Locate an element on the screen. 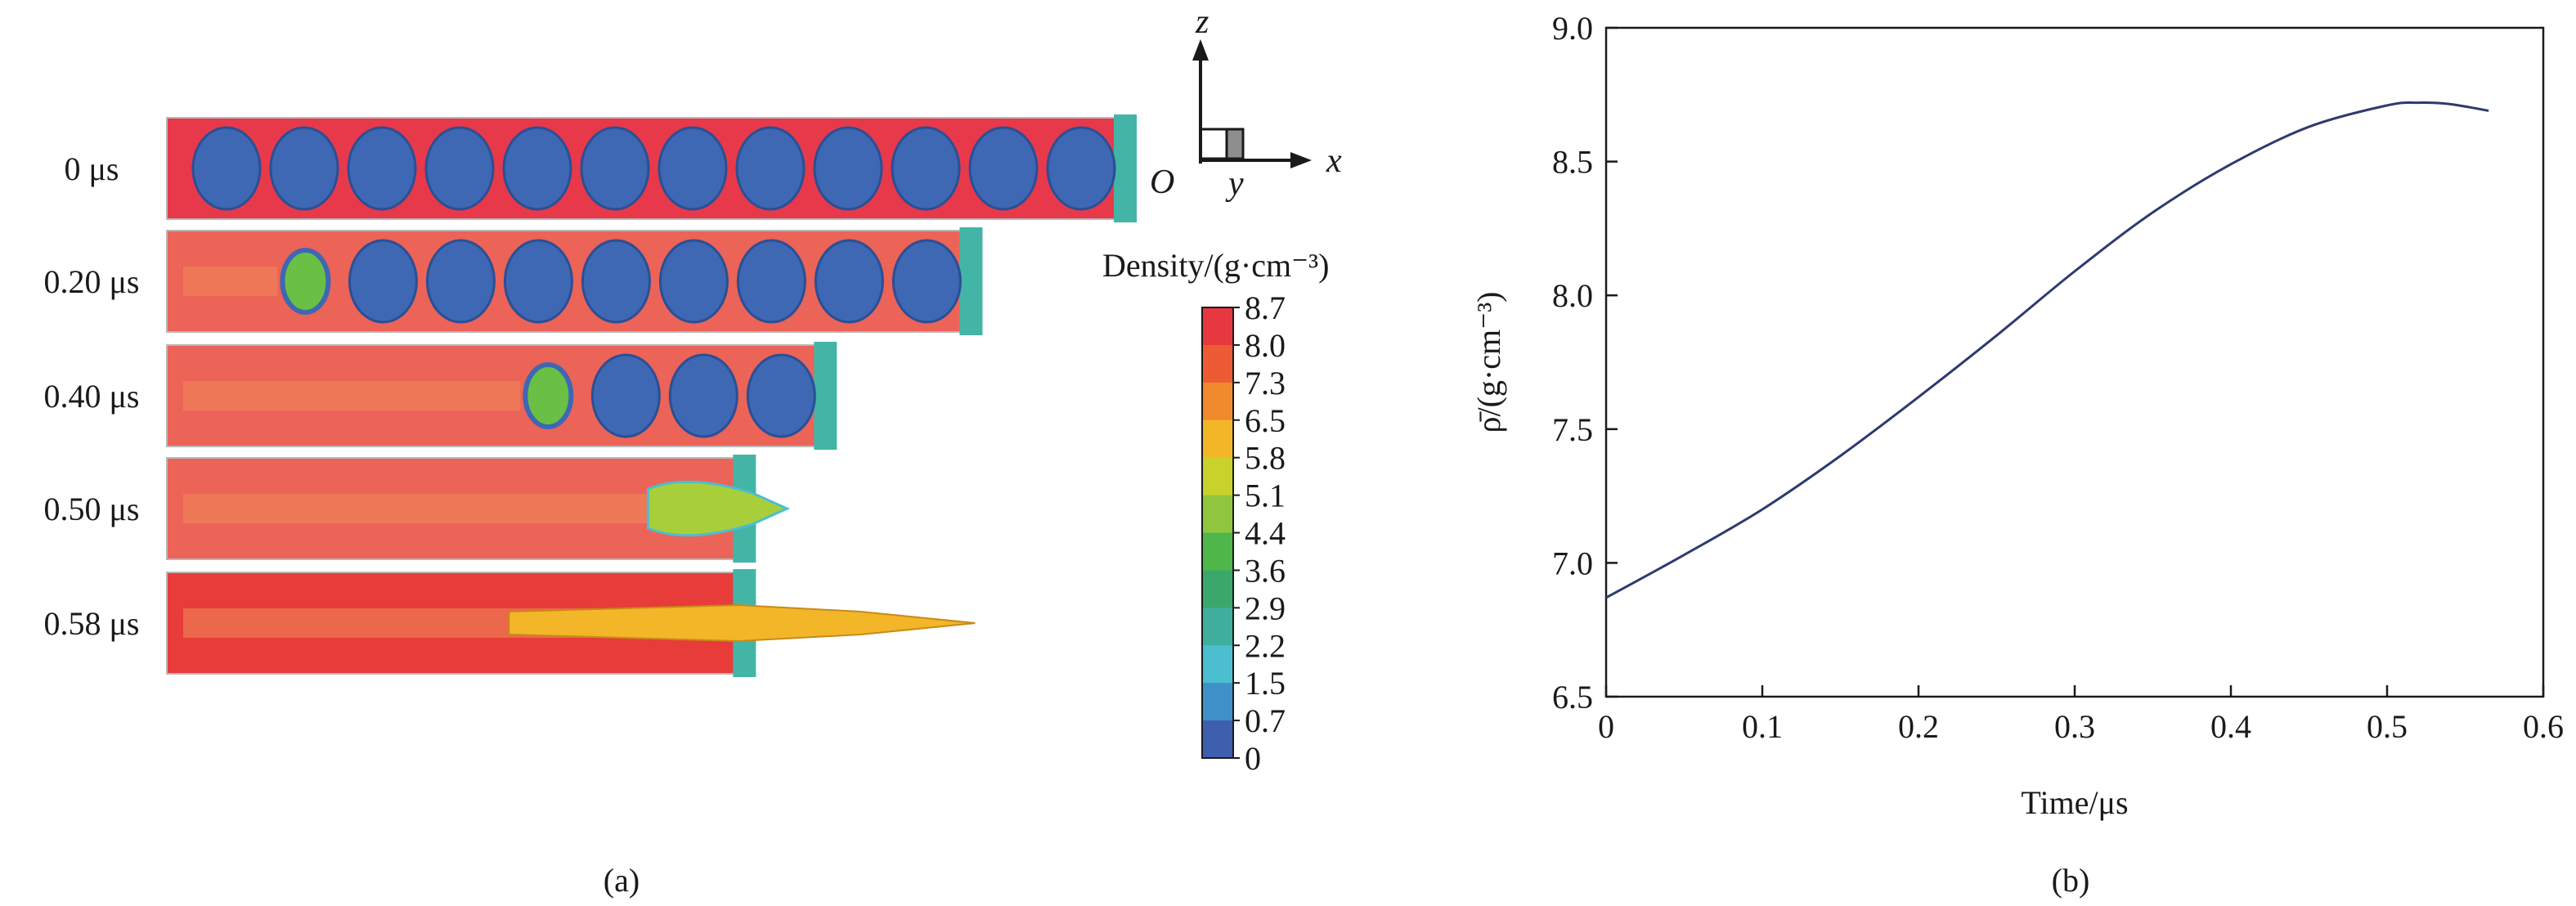 The image size is (2576, 906). jet is located at coordinates (742, 623).